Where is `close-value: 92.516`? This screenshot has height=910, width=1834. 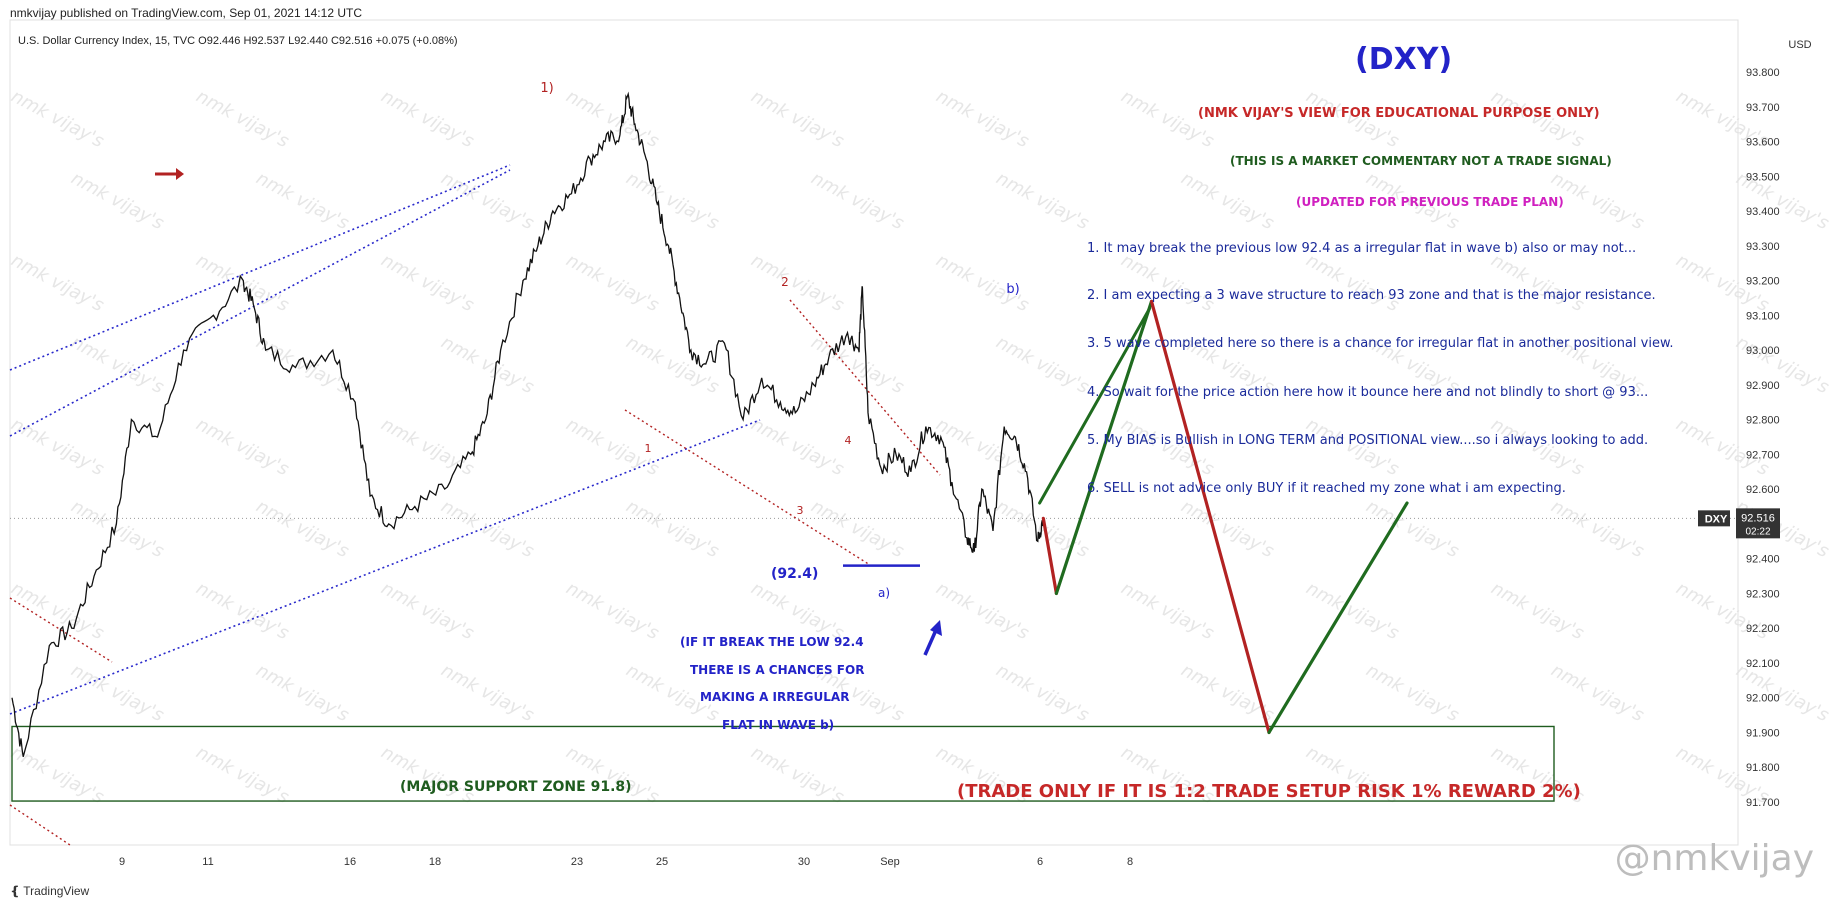 close-value: 92.516 is located at coordinates (355, 41).